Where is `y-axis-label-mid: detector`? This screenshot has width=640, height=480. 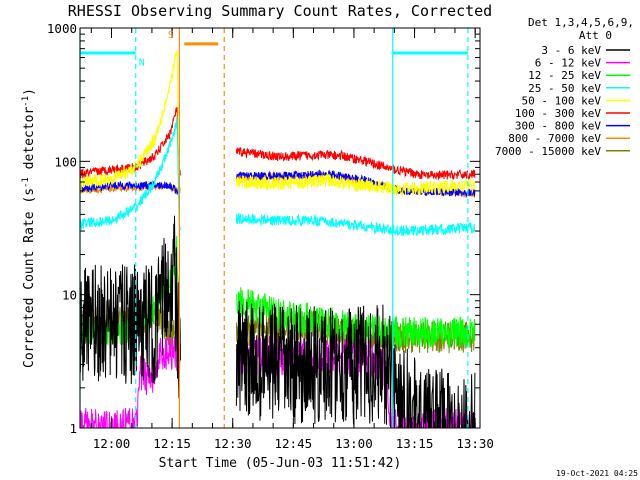 y-axis-label-mid: detector is located at coordinates (29, 142).